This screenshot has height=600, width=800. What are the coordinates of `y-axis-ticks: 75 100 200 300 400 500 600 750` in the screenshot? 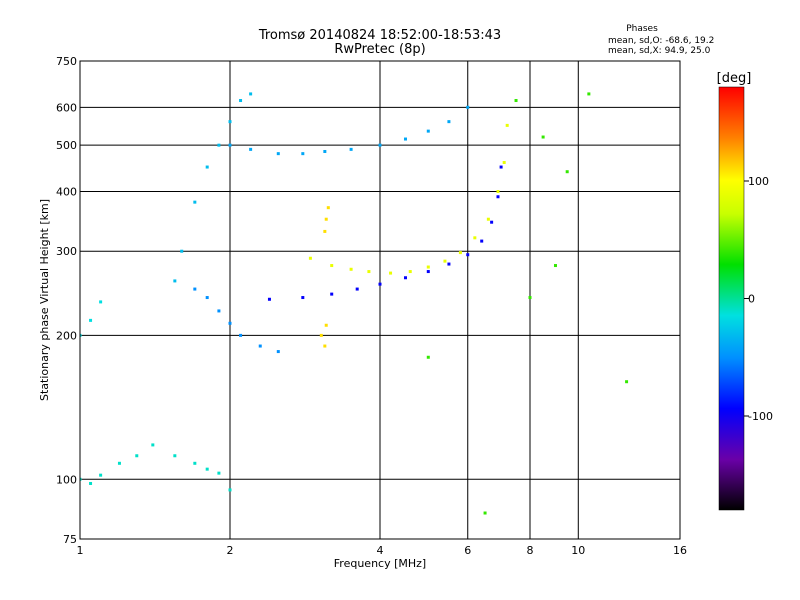 It's located at (66, 300).